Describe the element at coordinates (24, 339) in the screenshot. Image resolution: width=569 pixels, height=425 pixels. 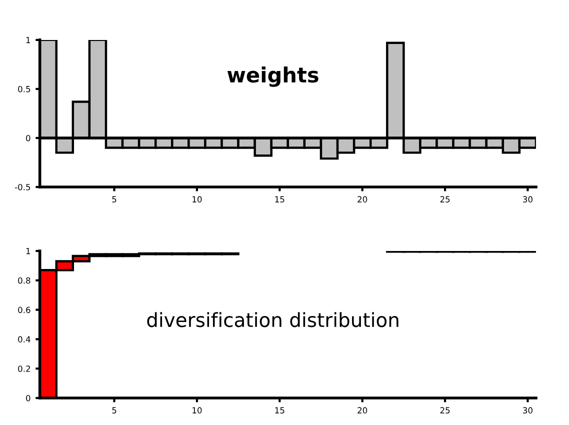
I see `y-tick-label: 0.4` at that location.